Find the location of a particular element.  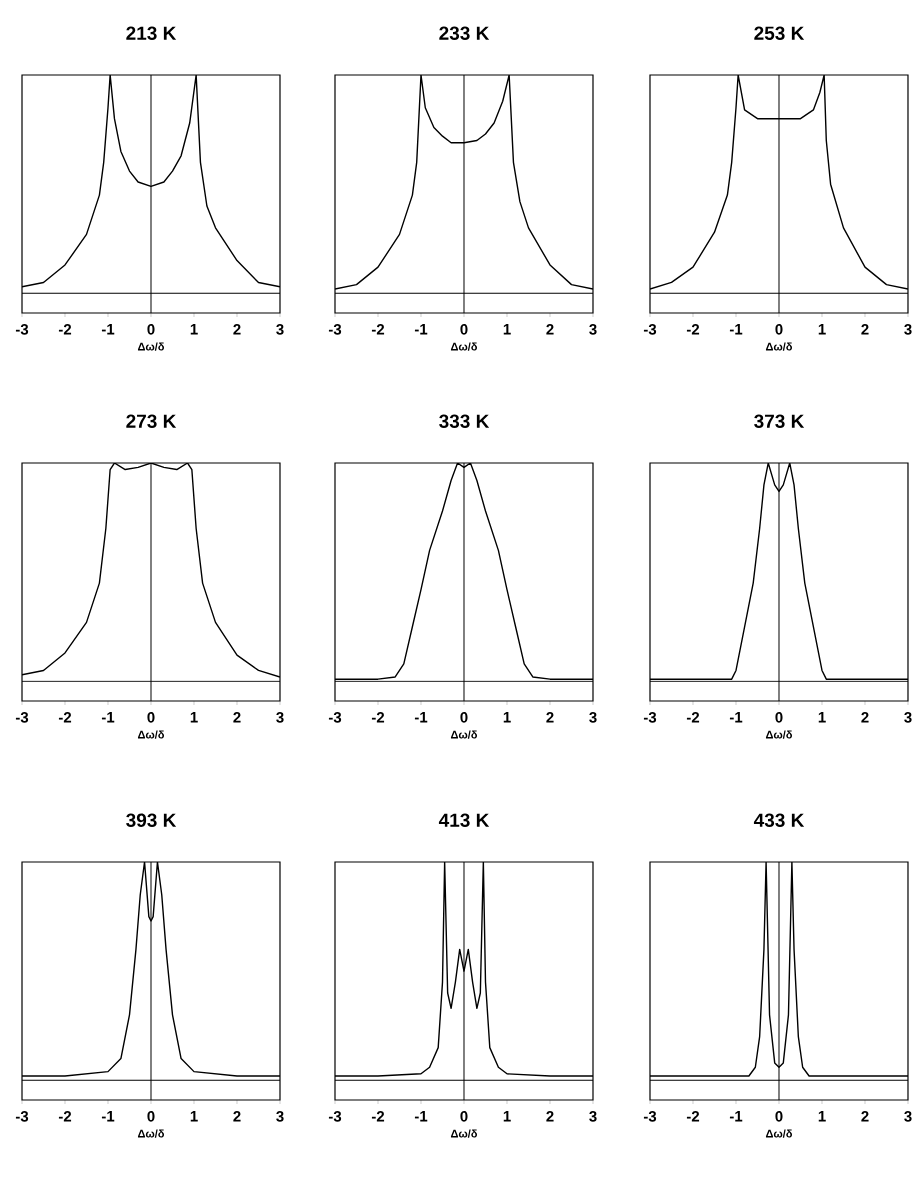

chart-title: 213 K is located at coordinates (151, 33).